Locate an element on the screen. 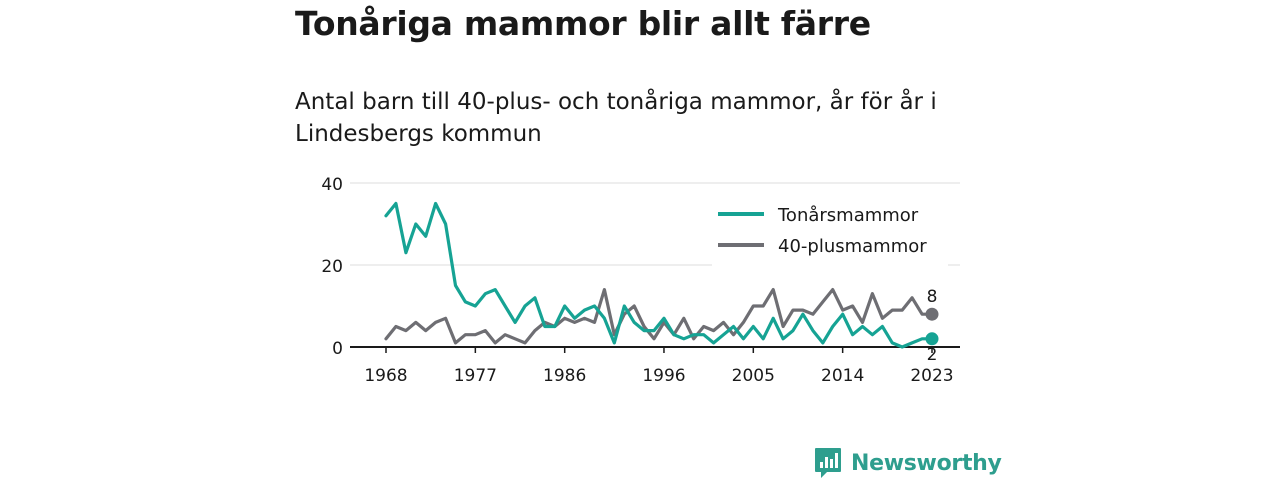  x-tick-label: 1996 is located at coordinates (663, 376).